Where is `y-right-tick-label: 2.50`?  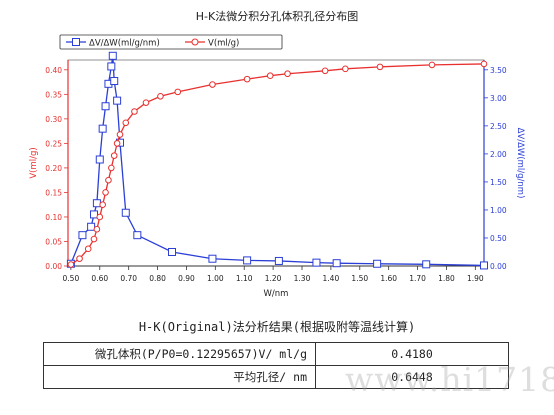 y-right-tick-label: 2.50 is located at coordinates (498, 126).